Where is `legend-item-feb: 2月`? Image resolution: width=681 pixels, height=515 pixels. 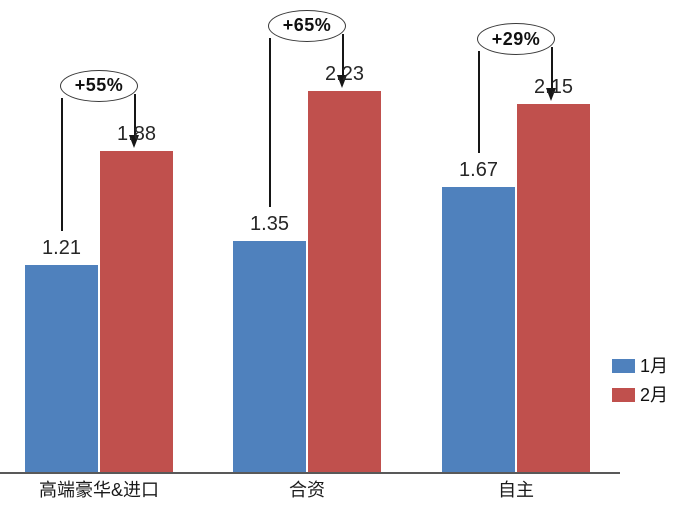
legend-item-feb: 2月 is located at coordinates (640, 395).